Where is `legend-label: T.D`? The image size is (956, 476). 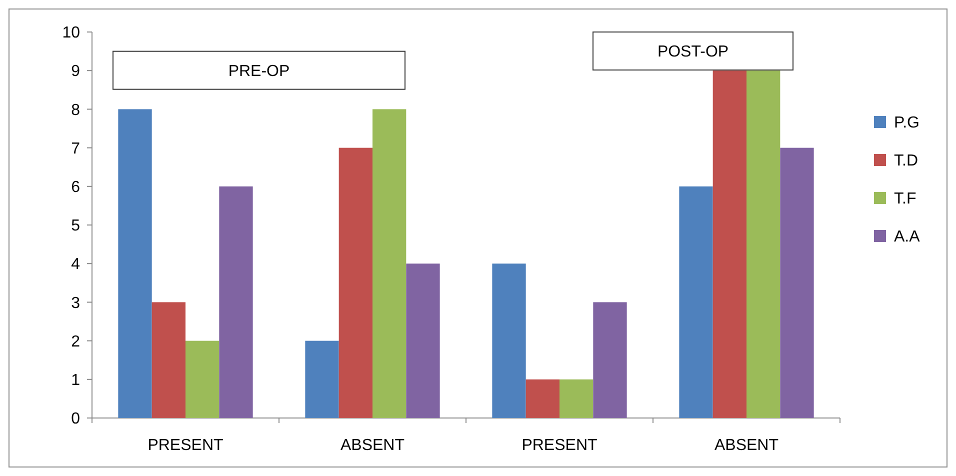
legend-label: T.D is located at coordinates (906, 161).